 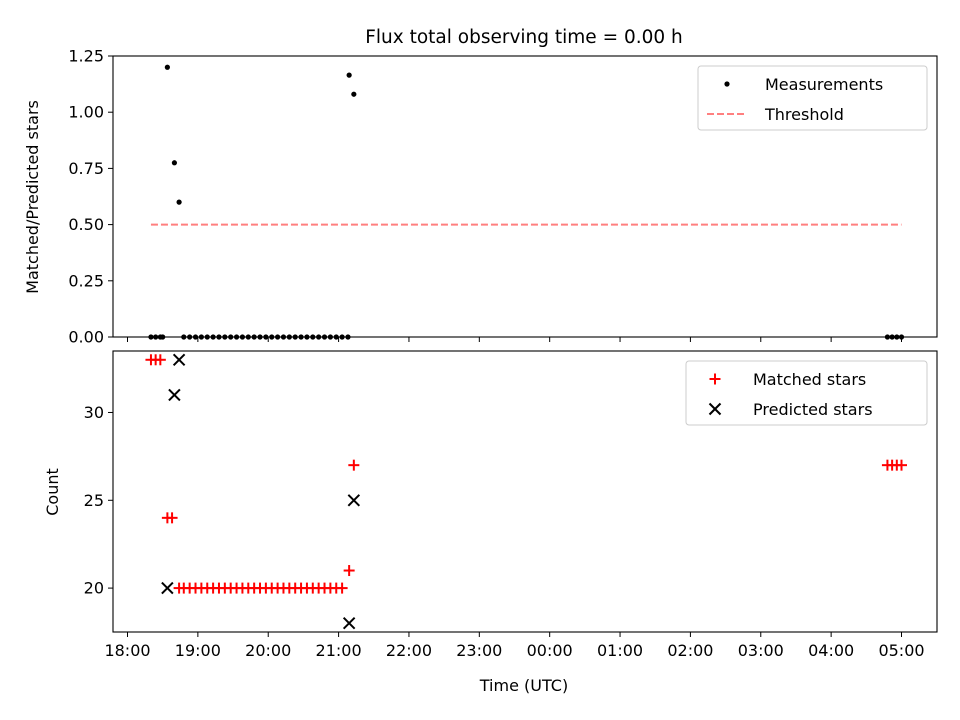 I want to click on xtick-label-0: 18:00, so click(x=127, y=650).